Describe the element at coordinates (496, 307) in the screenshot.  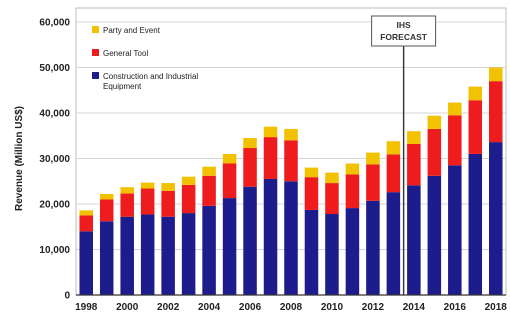
I see `x-tick-label: 2018` at that location.